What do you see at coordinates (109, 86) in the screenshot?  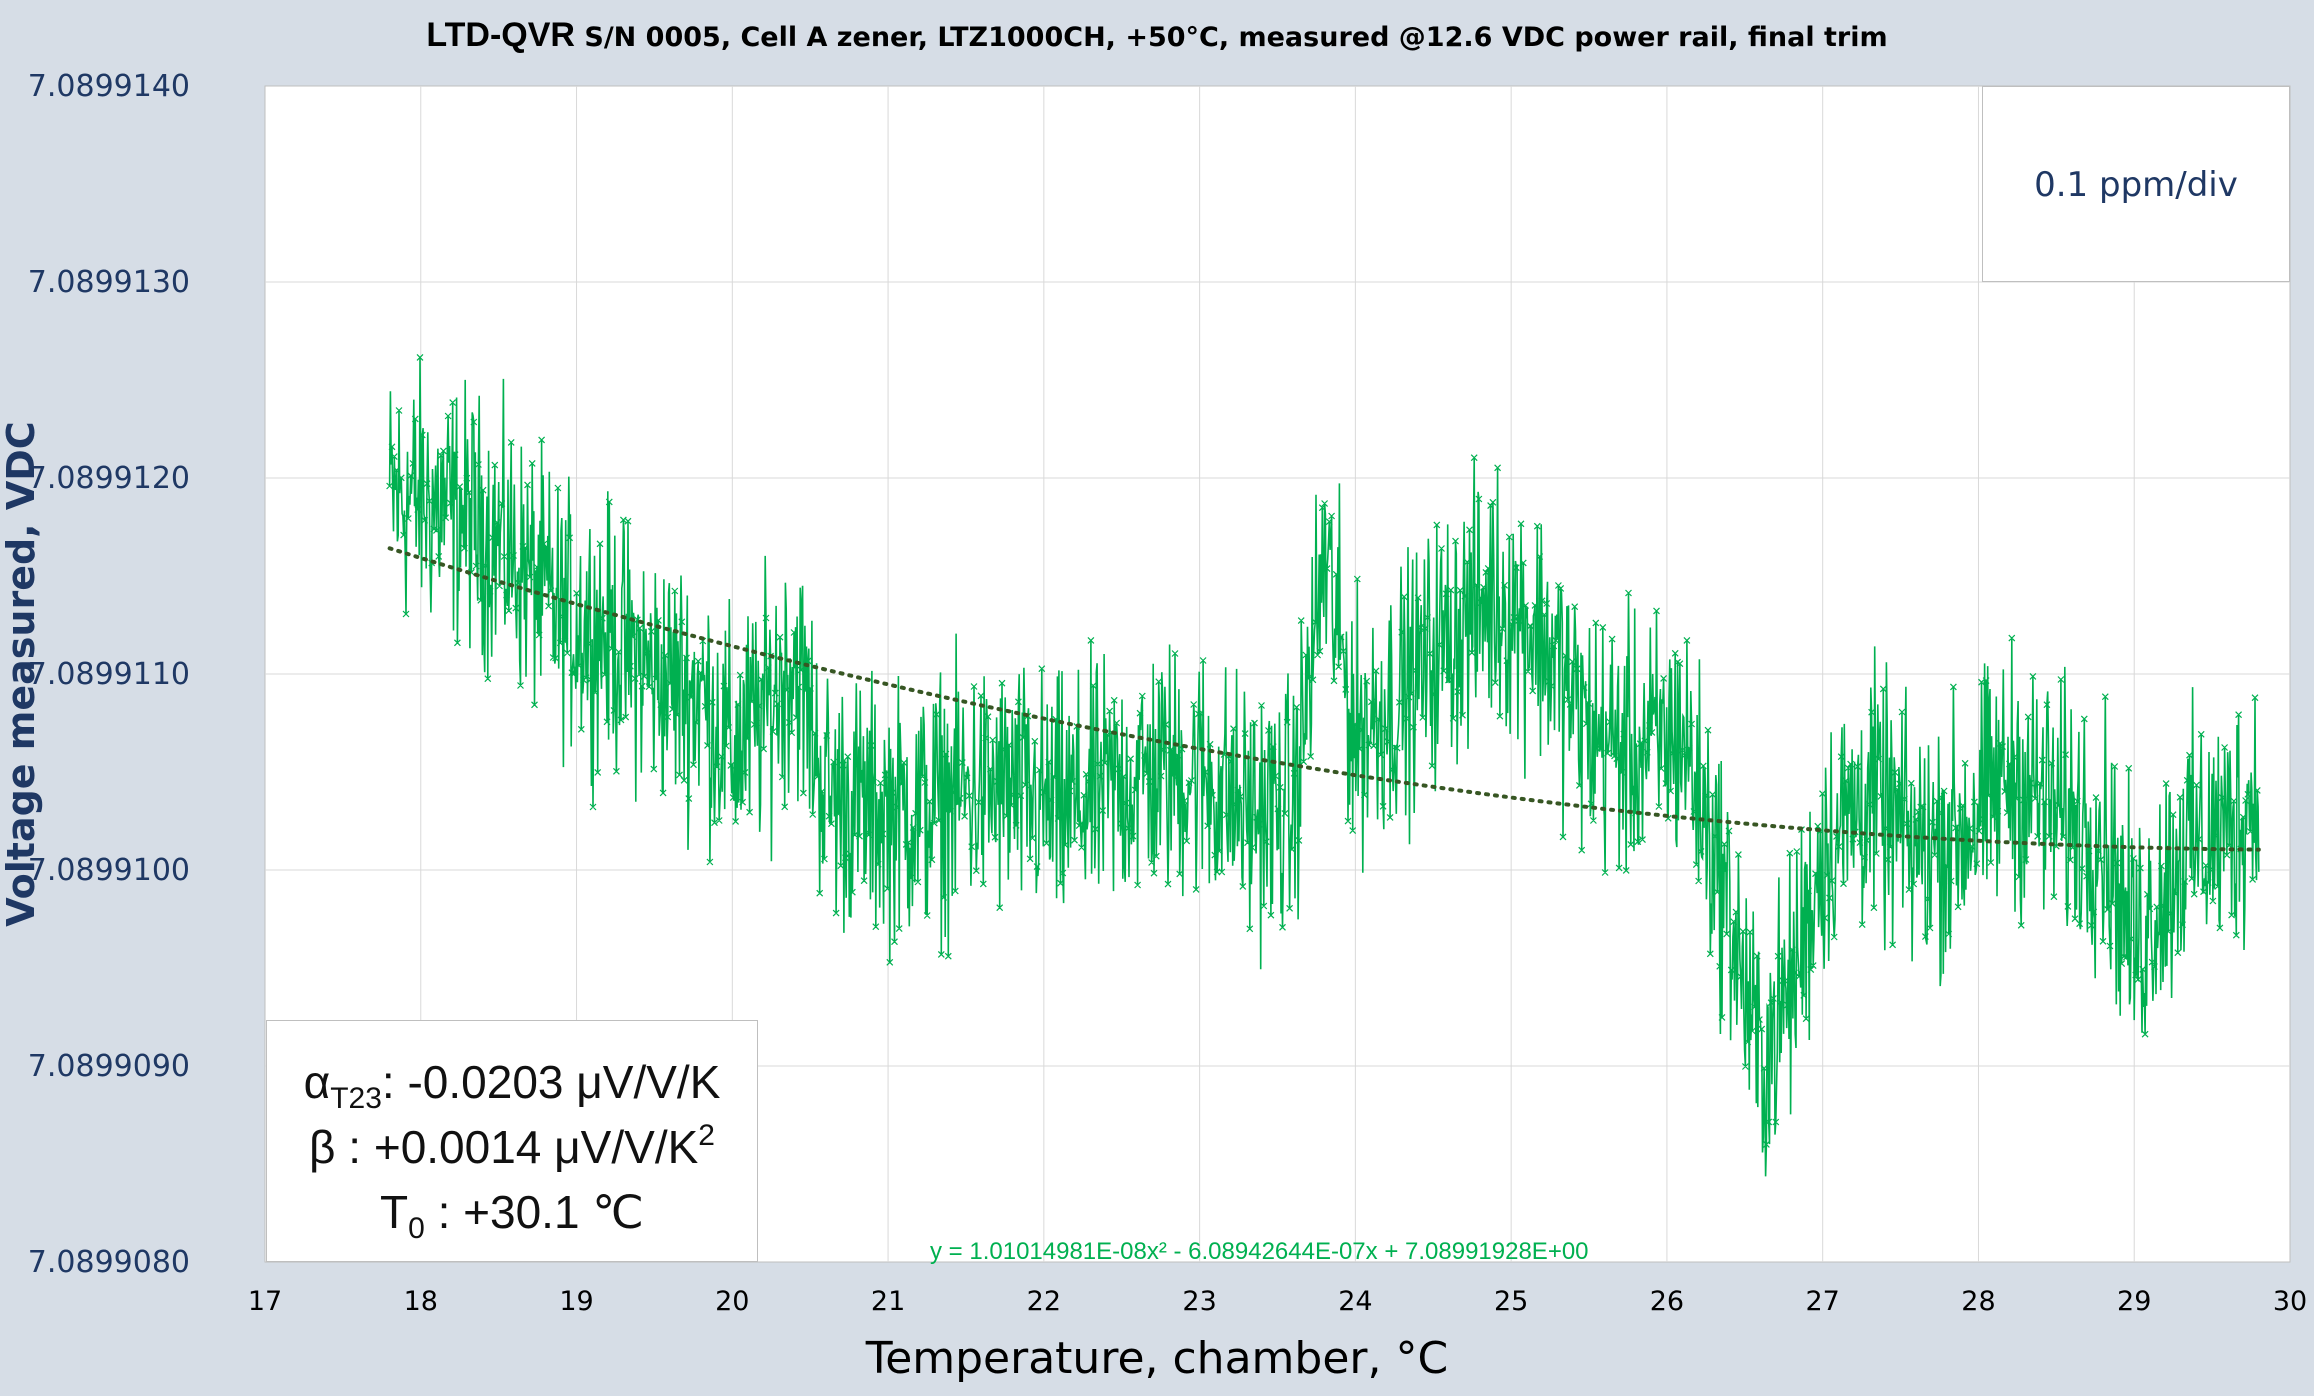 I see `y-tick-label: 7.0899140` at bounding box center [109, 86].